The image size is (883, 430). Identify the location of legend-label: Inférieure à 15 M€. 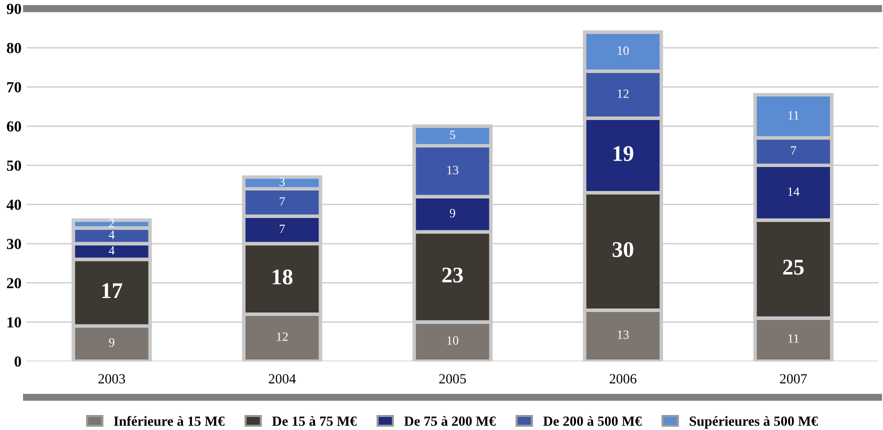
(169, 421).